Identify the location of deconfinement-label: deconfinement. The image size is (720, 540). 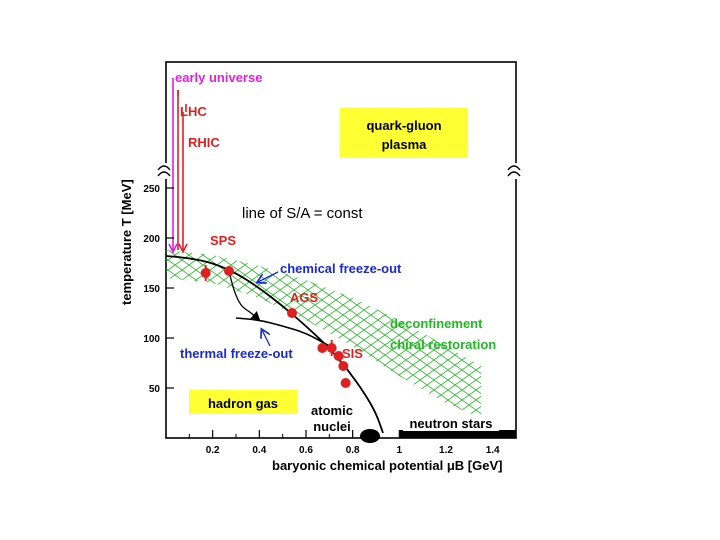
(436, 323).